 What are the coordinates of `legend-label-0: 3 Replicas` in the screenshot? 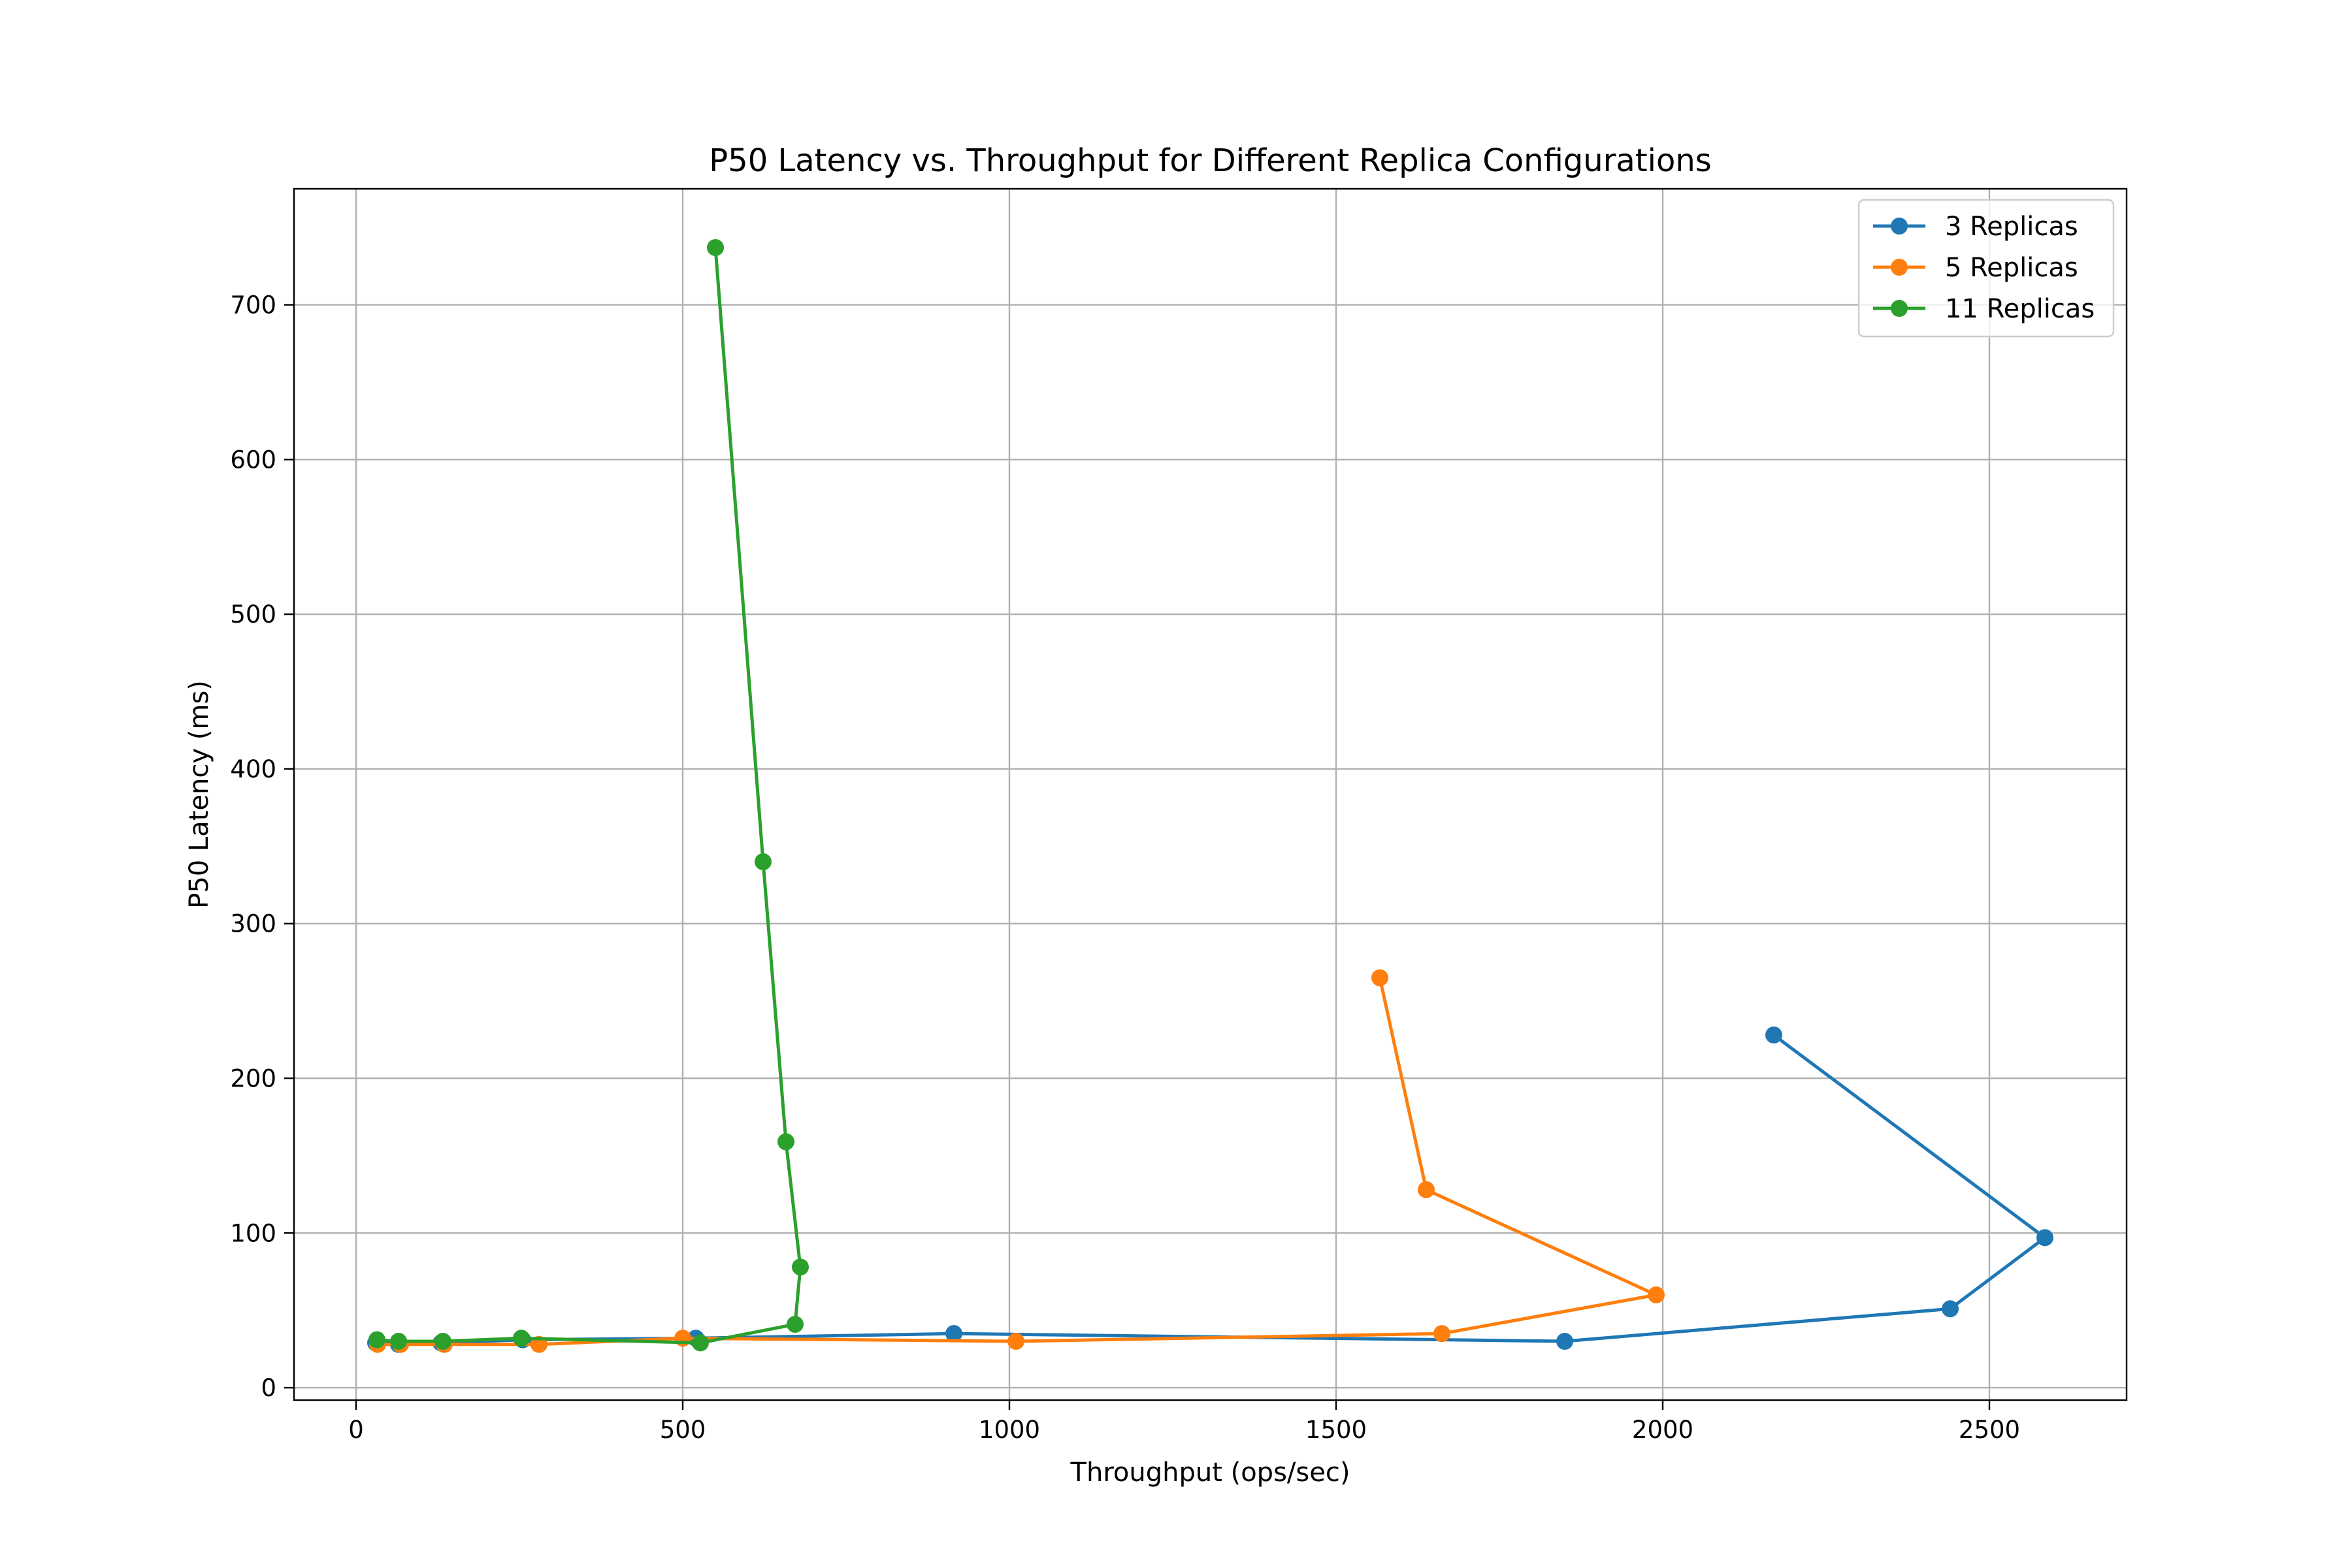 It's located at (2011, 227).